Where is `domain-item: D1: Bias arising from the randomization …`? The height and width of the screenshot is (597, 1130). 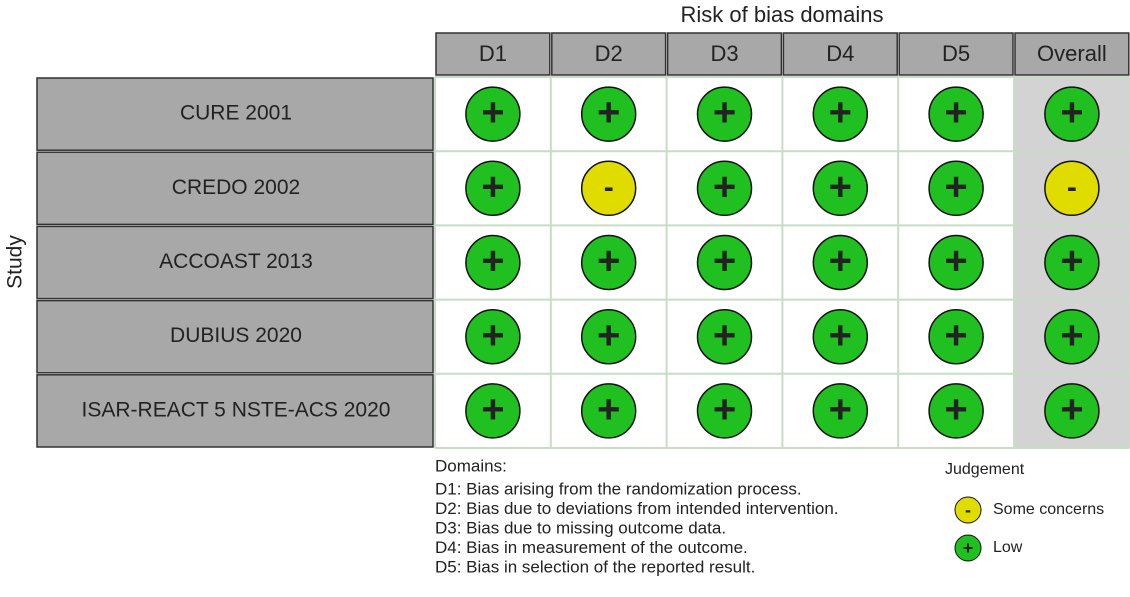 domain-item: D1: Bias arising from the randomization … is located at coordinates (618, 488).